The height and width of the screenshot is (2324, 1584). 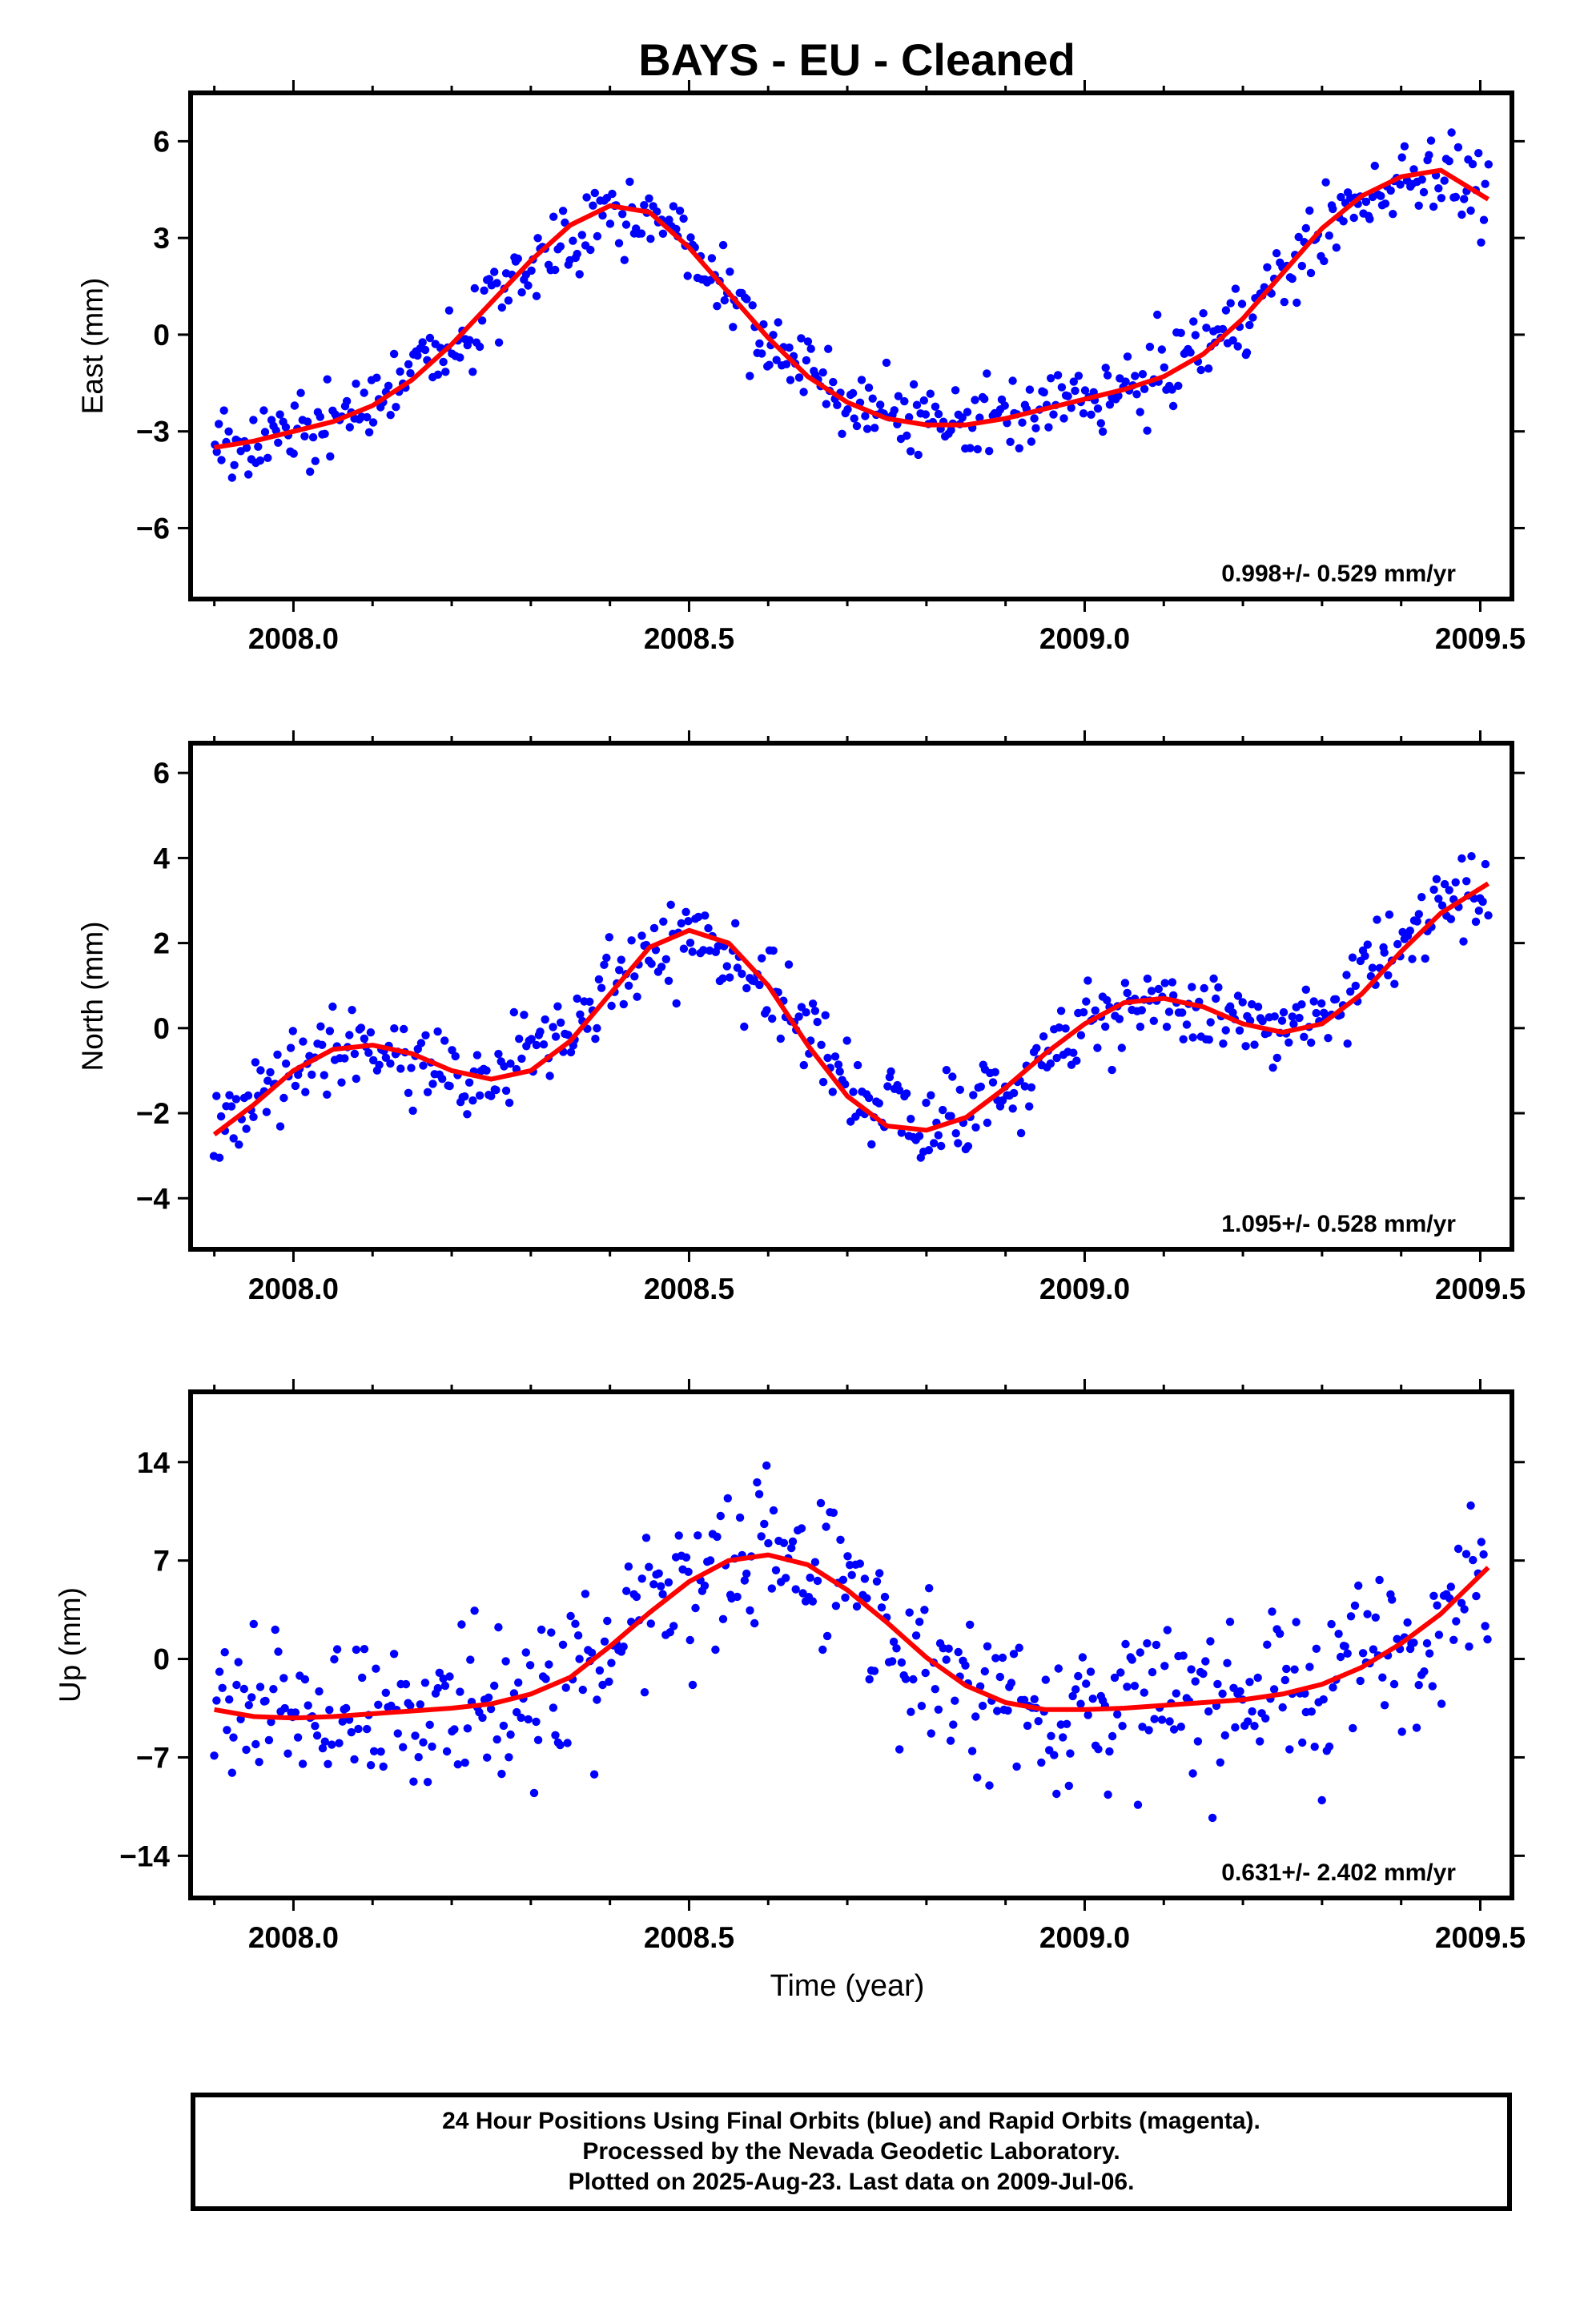 What do you see at coordinates (1084, 1289) in the screenshot?
I see `x-tick-label: 2009.0` at bounding box center [1084, 1289].